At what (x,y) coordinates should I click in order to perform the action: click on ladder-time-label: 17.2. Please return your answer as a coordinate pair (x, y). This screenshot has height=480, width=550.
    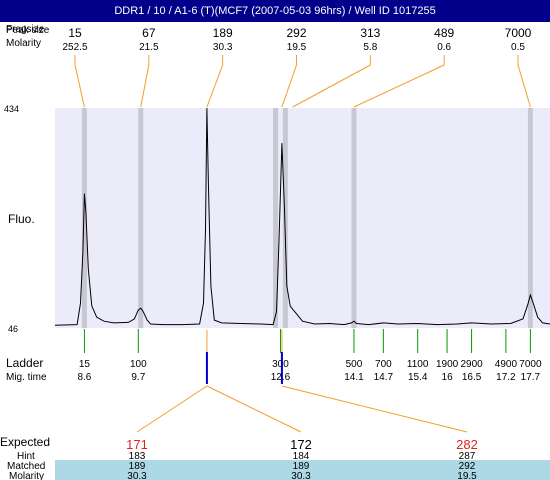
    Looking at the image, I should click on (506, 377).